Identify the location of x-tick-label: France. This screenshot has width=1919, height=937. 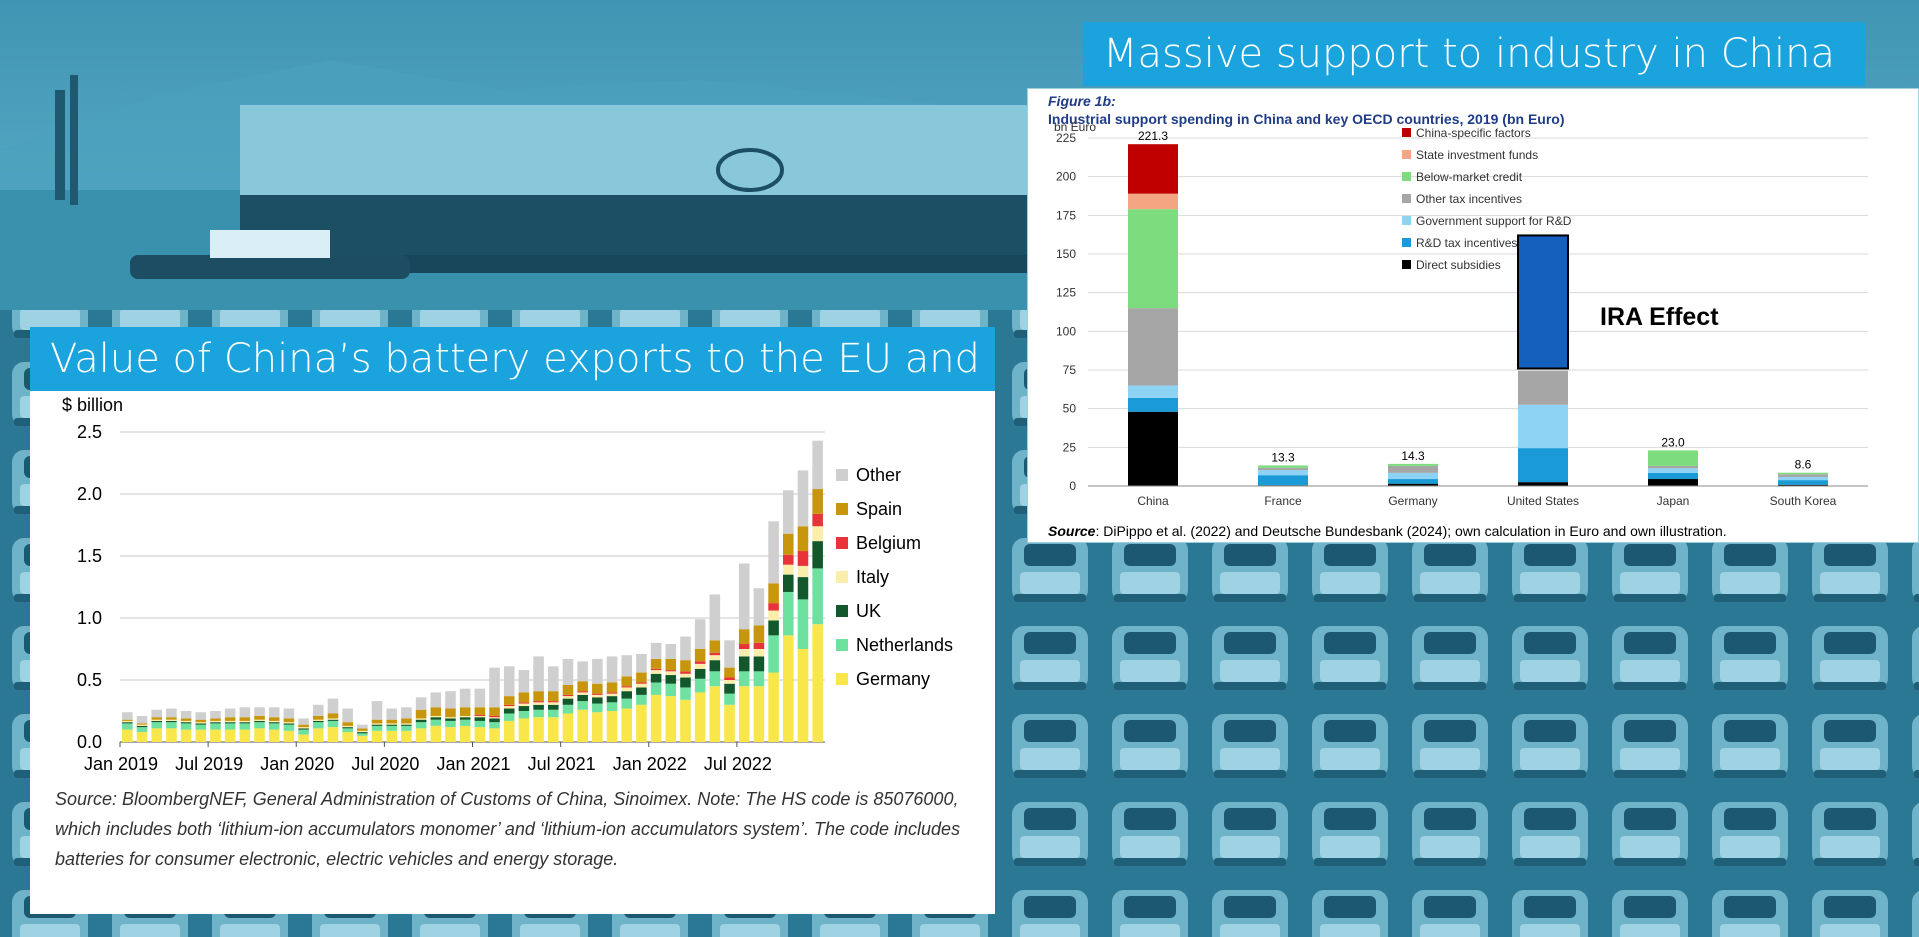
(1283, 501).